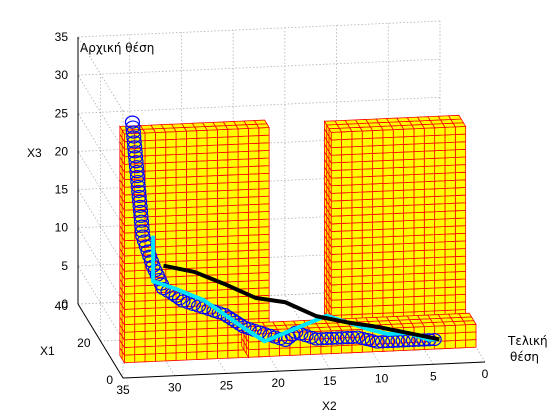 The width and height of the screenshot is (560, 420). I want to click on z-tick-label: 10, so click(62, 228).